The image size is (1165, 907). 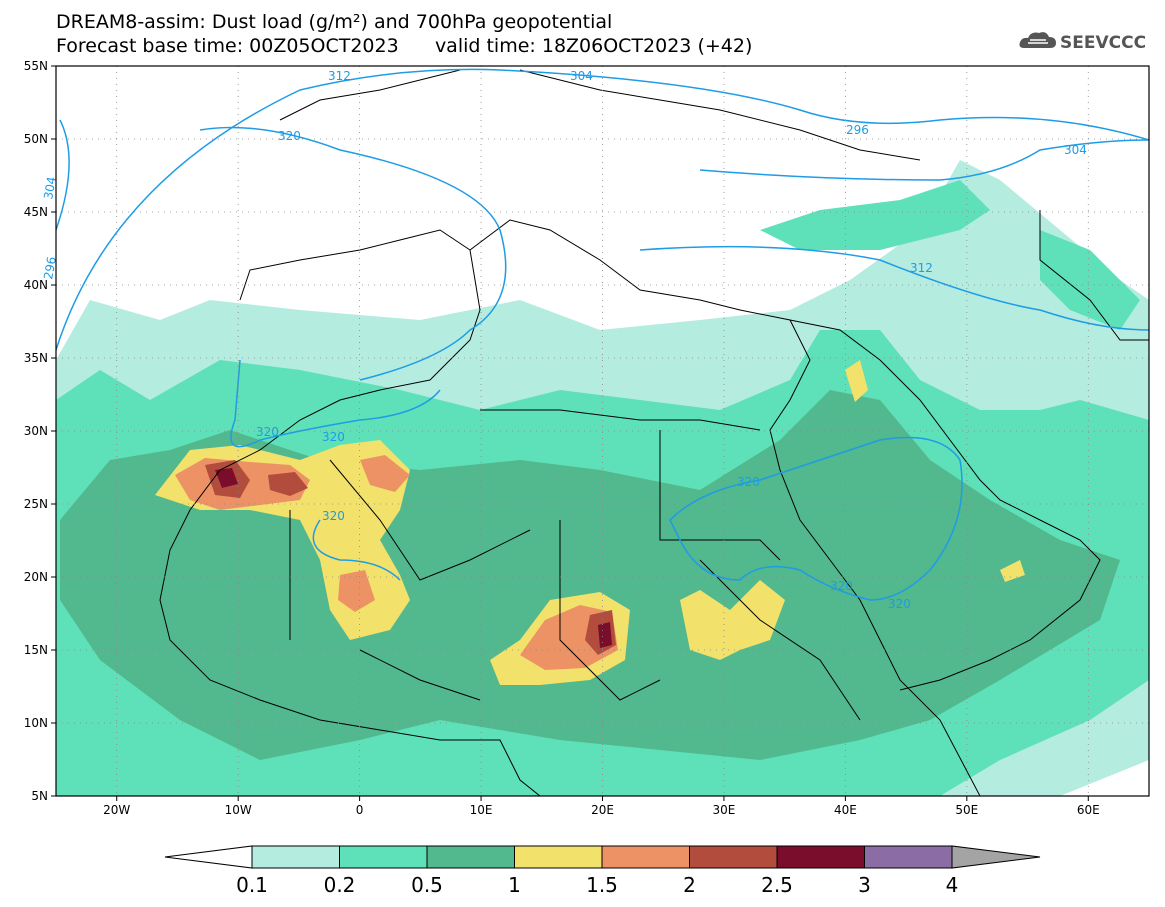 I want to click on colorbar-labels: 0.1 0.2 0.5 1 1.5 2 2.5 3 4, so click(x=597, y=885).